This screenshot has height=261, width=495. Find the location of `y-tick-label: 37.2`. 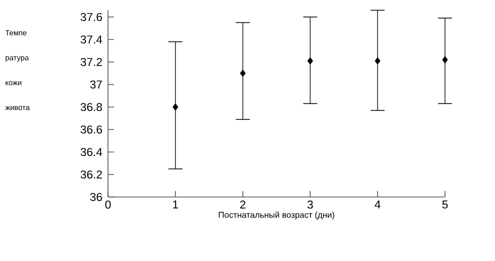

y-tick-label: 37.2 is located at coordinates (91, 62).